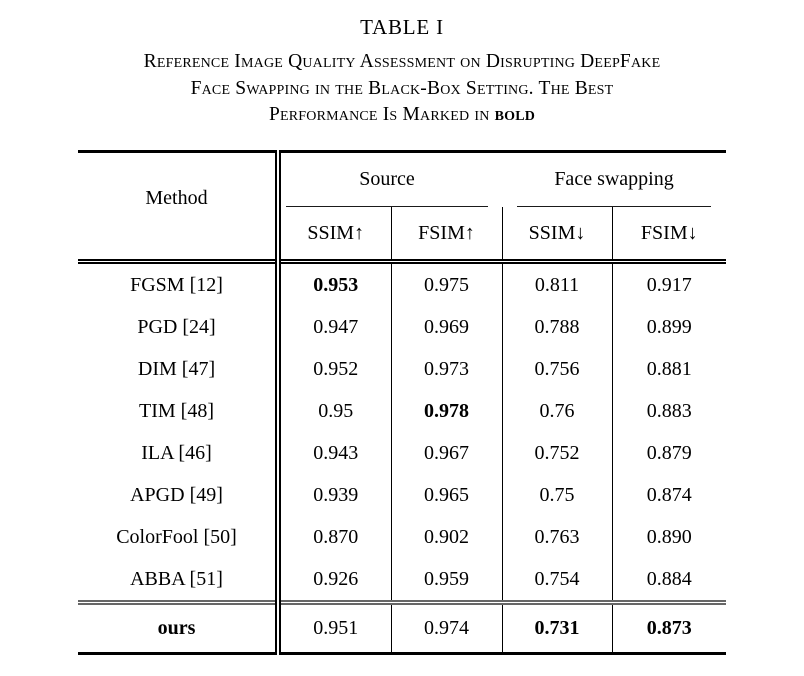 The width and height of the screenshot is (804, 676). Describe the element at coordinates (176, 494) in the screenshot. I see `method-cell: APGD [49]` at that location.